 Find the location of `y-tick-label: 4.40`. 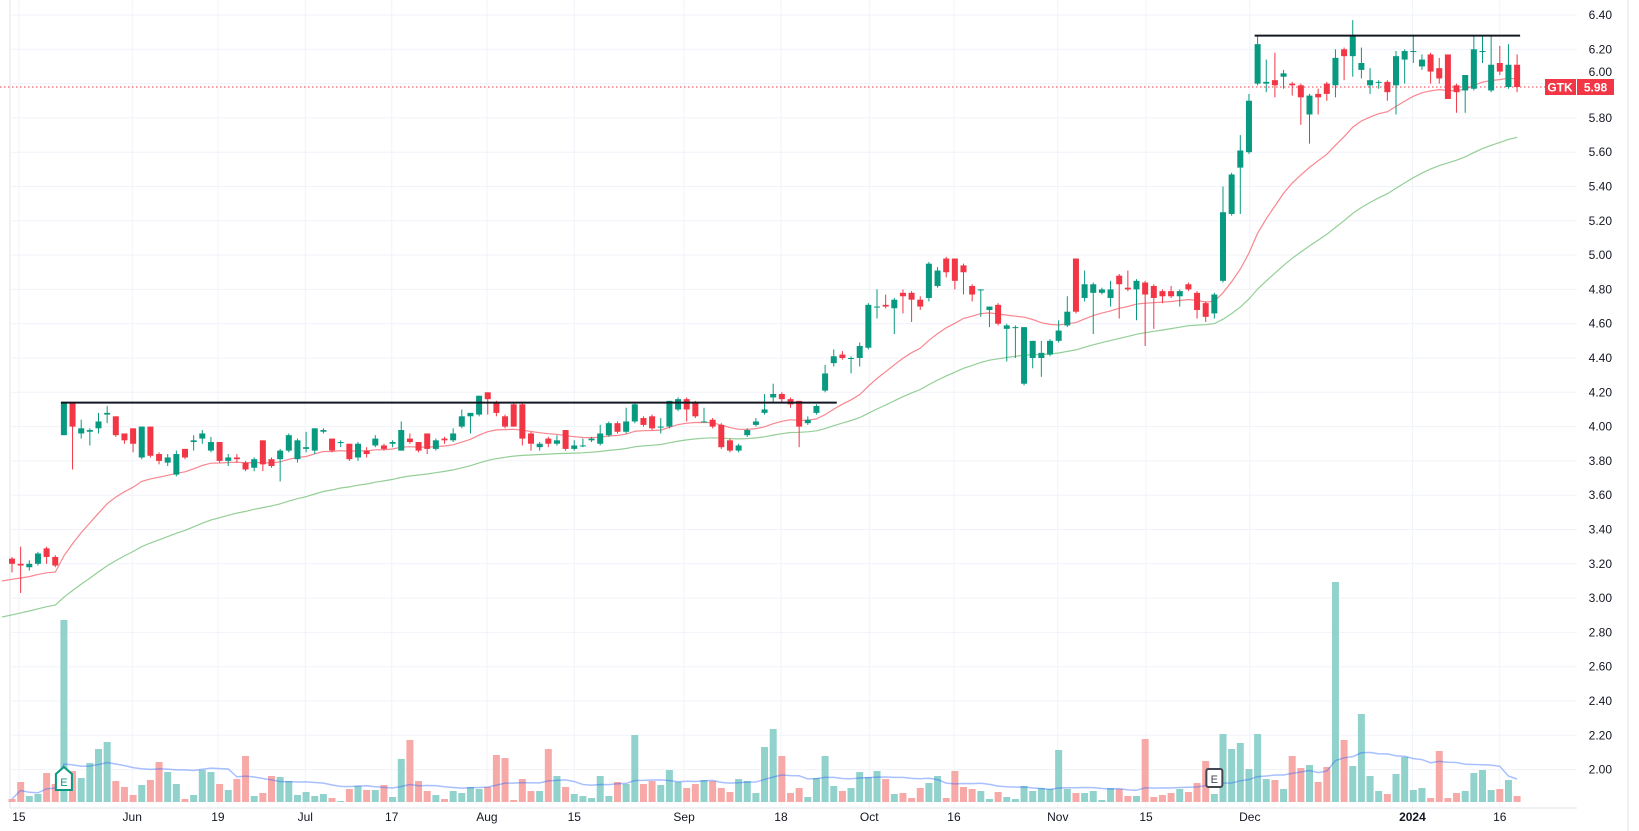

y-tick-label: 4.40 is located at coordinates (1601, 358).